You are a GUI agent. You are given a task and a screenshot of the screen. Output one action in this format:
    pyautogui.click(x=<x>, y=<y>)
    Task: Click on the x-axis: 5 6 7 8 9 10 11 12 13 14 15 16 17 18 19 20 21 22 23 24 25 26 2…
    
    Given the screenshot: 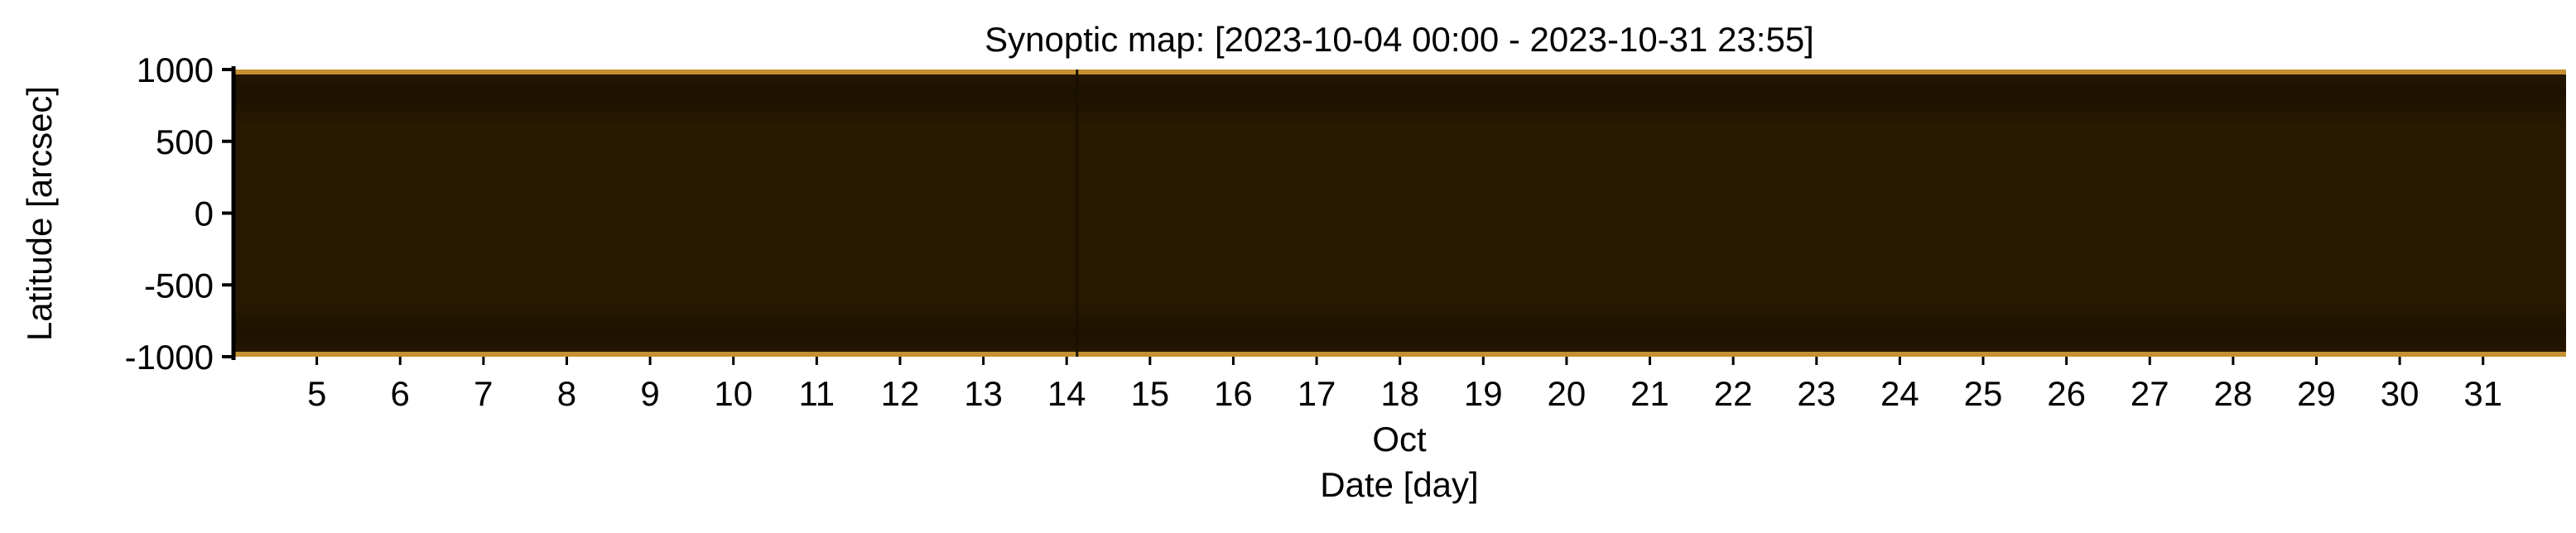 What is the action you would take?
    pyautogui.click(x=1404, y=385)
    